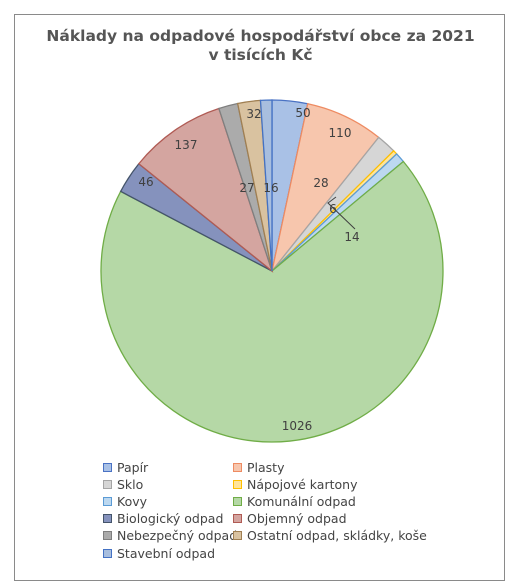 The image size is (519, 583). I want to click on legend-label: Nápojové kartony, so click(302, 484).